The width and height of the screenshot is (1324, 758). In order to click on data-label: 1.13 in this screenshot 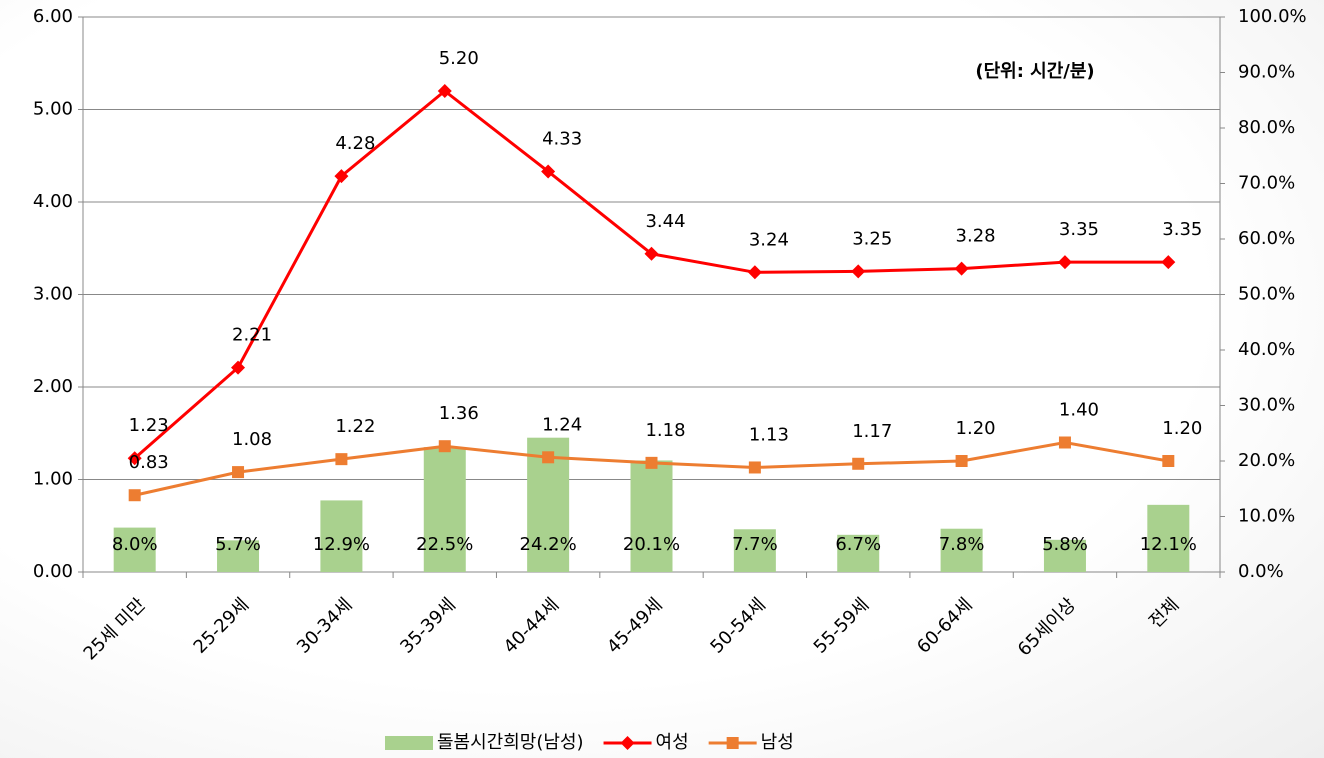, I will do `click(769, 434)`.